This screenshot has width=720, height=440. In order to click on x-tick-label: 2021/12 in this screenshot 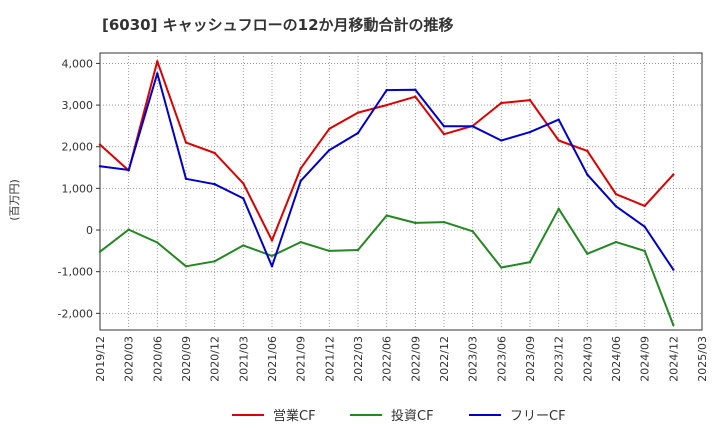, I will do `click(329, 359)`.